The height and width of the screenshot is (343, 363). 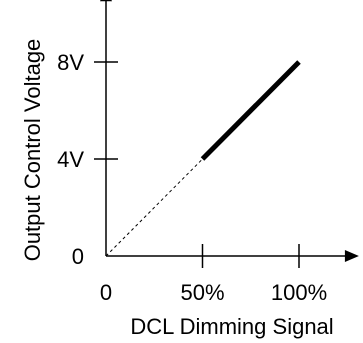 What do you see at coordinates (70, 159) in the screenshot?
I see `y-tick-label: 4V` at bounding box center [70, 159].